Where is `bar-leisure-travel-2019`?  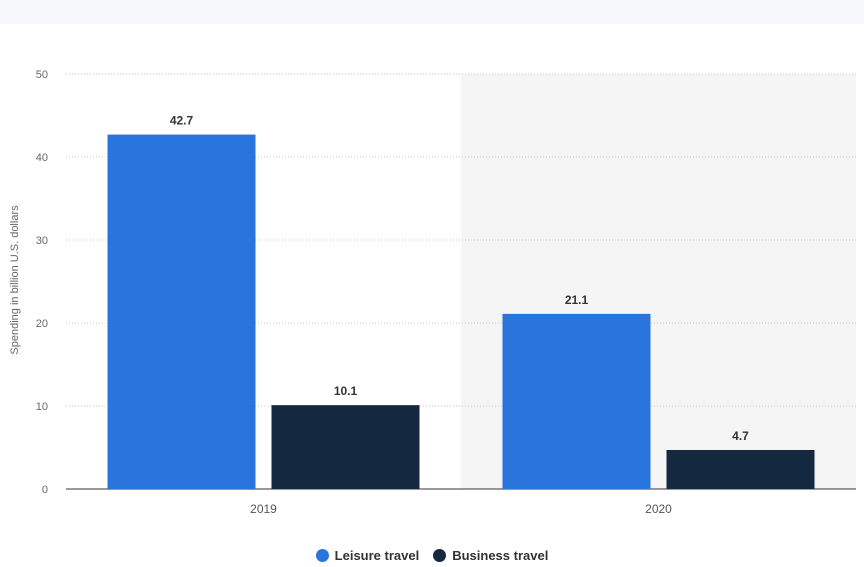 bar-leisure-travel-2019 is located at coordinates (181, 311).